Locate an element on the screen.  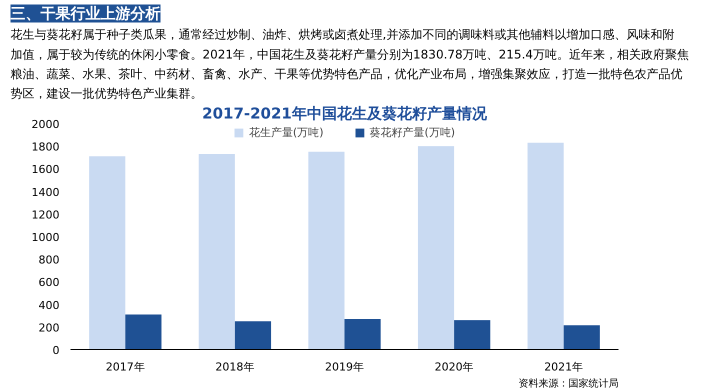
y-tick-label: 200 is located at coordinates (49, 327).